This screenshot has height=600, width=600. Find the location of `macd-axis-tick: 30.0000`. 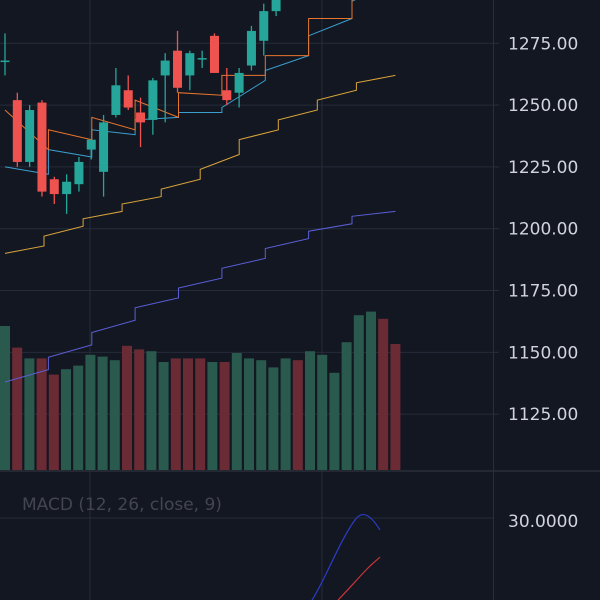

macd-axis-tick: 30.0000 is located at coordinates (543, 522).